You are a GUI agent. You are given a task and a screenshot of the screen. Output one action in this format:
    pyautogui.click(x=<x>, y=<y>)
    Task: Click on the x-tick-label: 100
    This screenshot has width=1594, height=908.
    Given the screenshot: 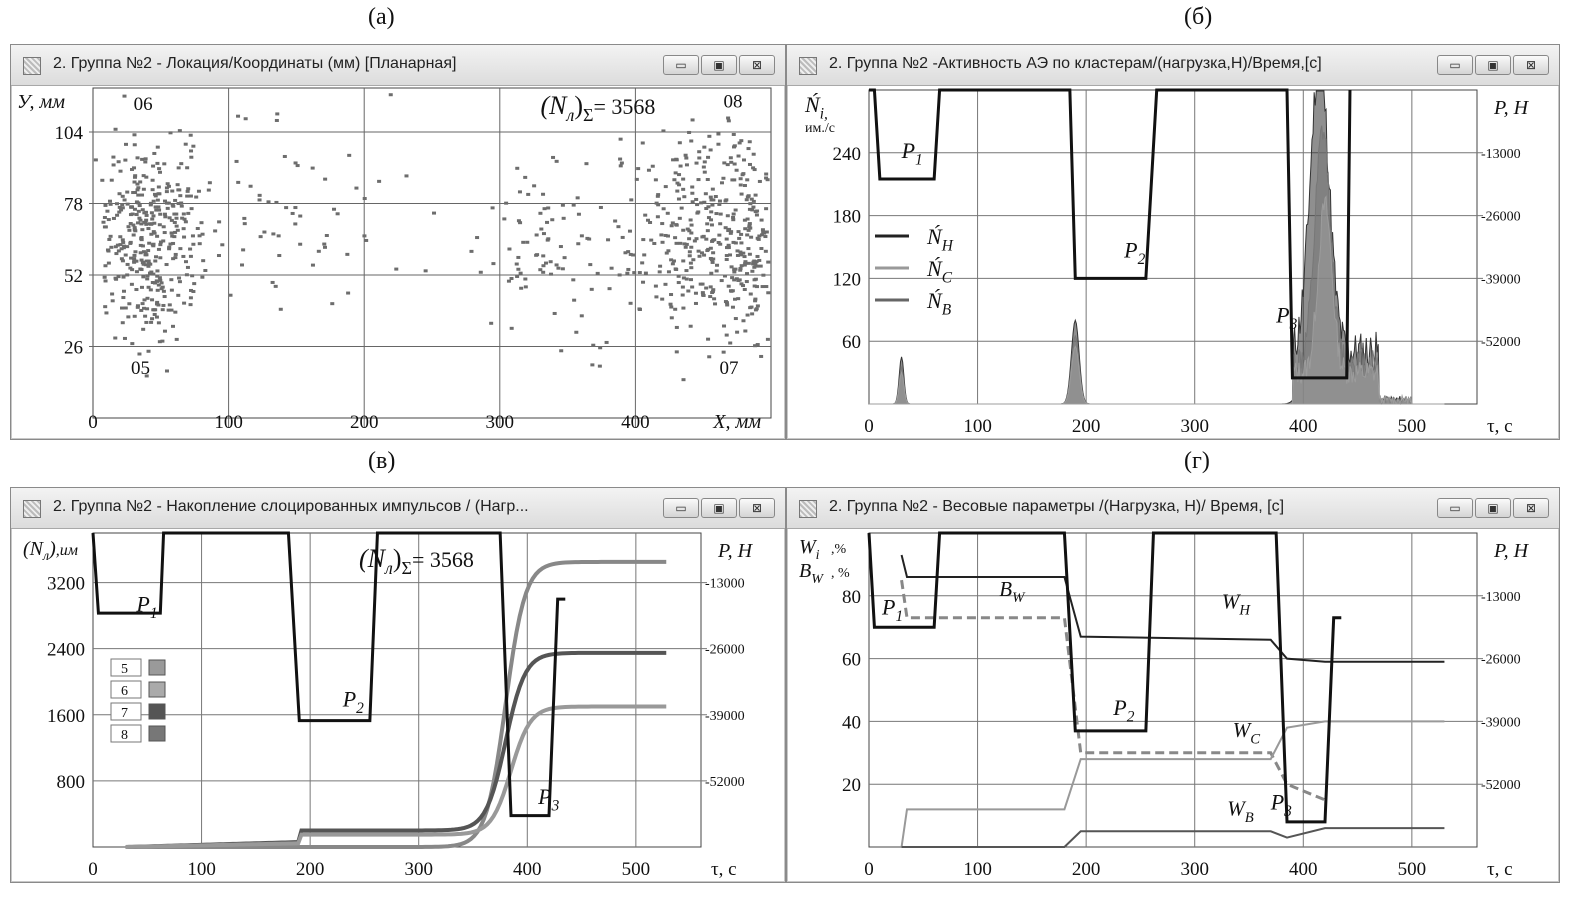 What is the action you would take?
    pyautogui.click(x=977, y=869)
    